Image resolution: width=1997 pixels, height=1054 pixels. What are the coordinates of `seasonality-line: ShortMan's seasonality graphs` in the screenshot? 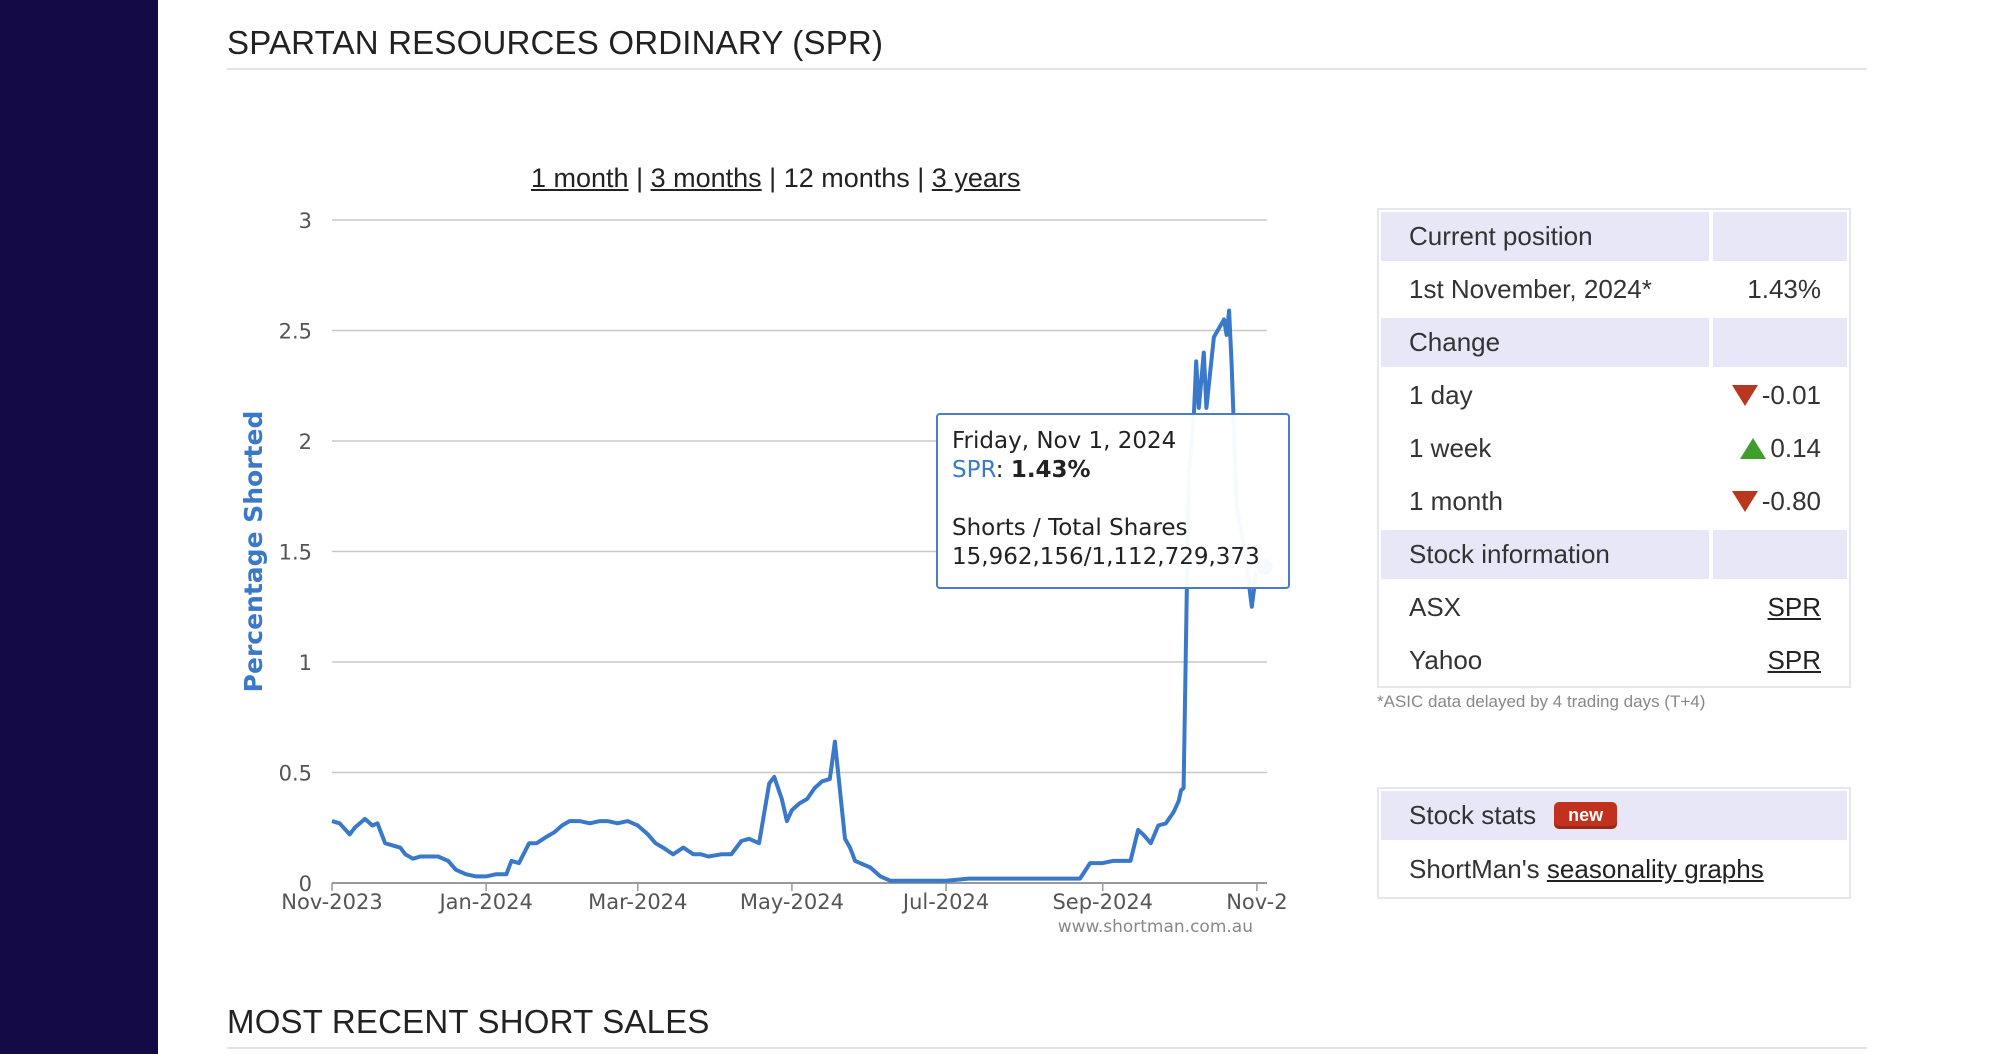 It's located at (1614, 869).